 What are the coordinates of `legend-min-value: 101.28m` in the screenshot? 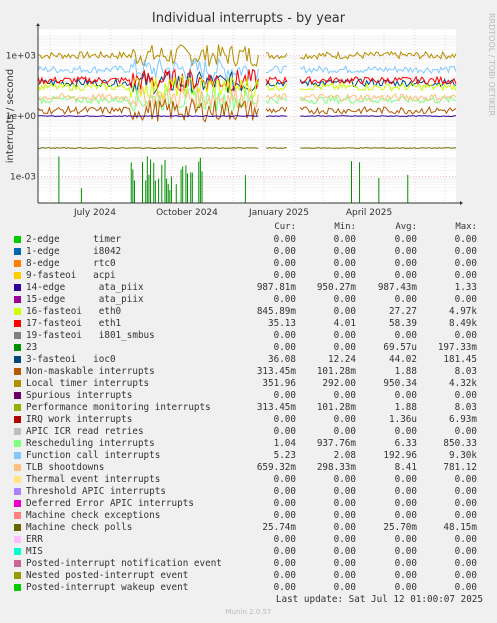 It's located at (336, 371).